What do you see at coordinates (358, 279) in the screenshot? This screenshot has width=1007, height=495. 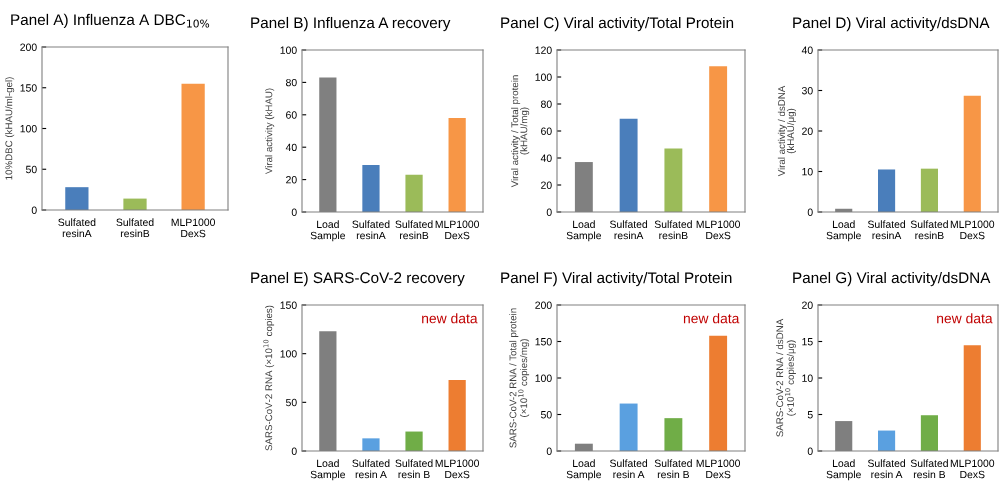 I see `chart-title: Panel E) SARS-CoV-2 recovery` at bounding box center [358, 279].